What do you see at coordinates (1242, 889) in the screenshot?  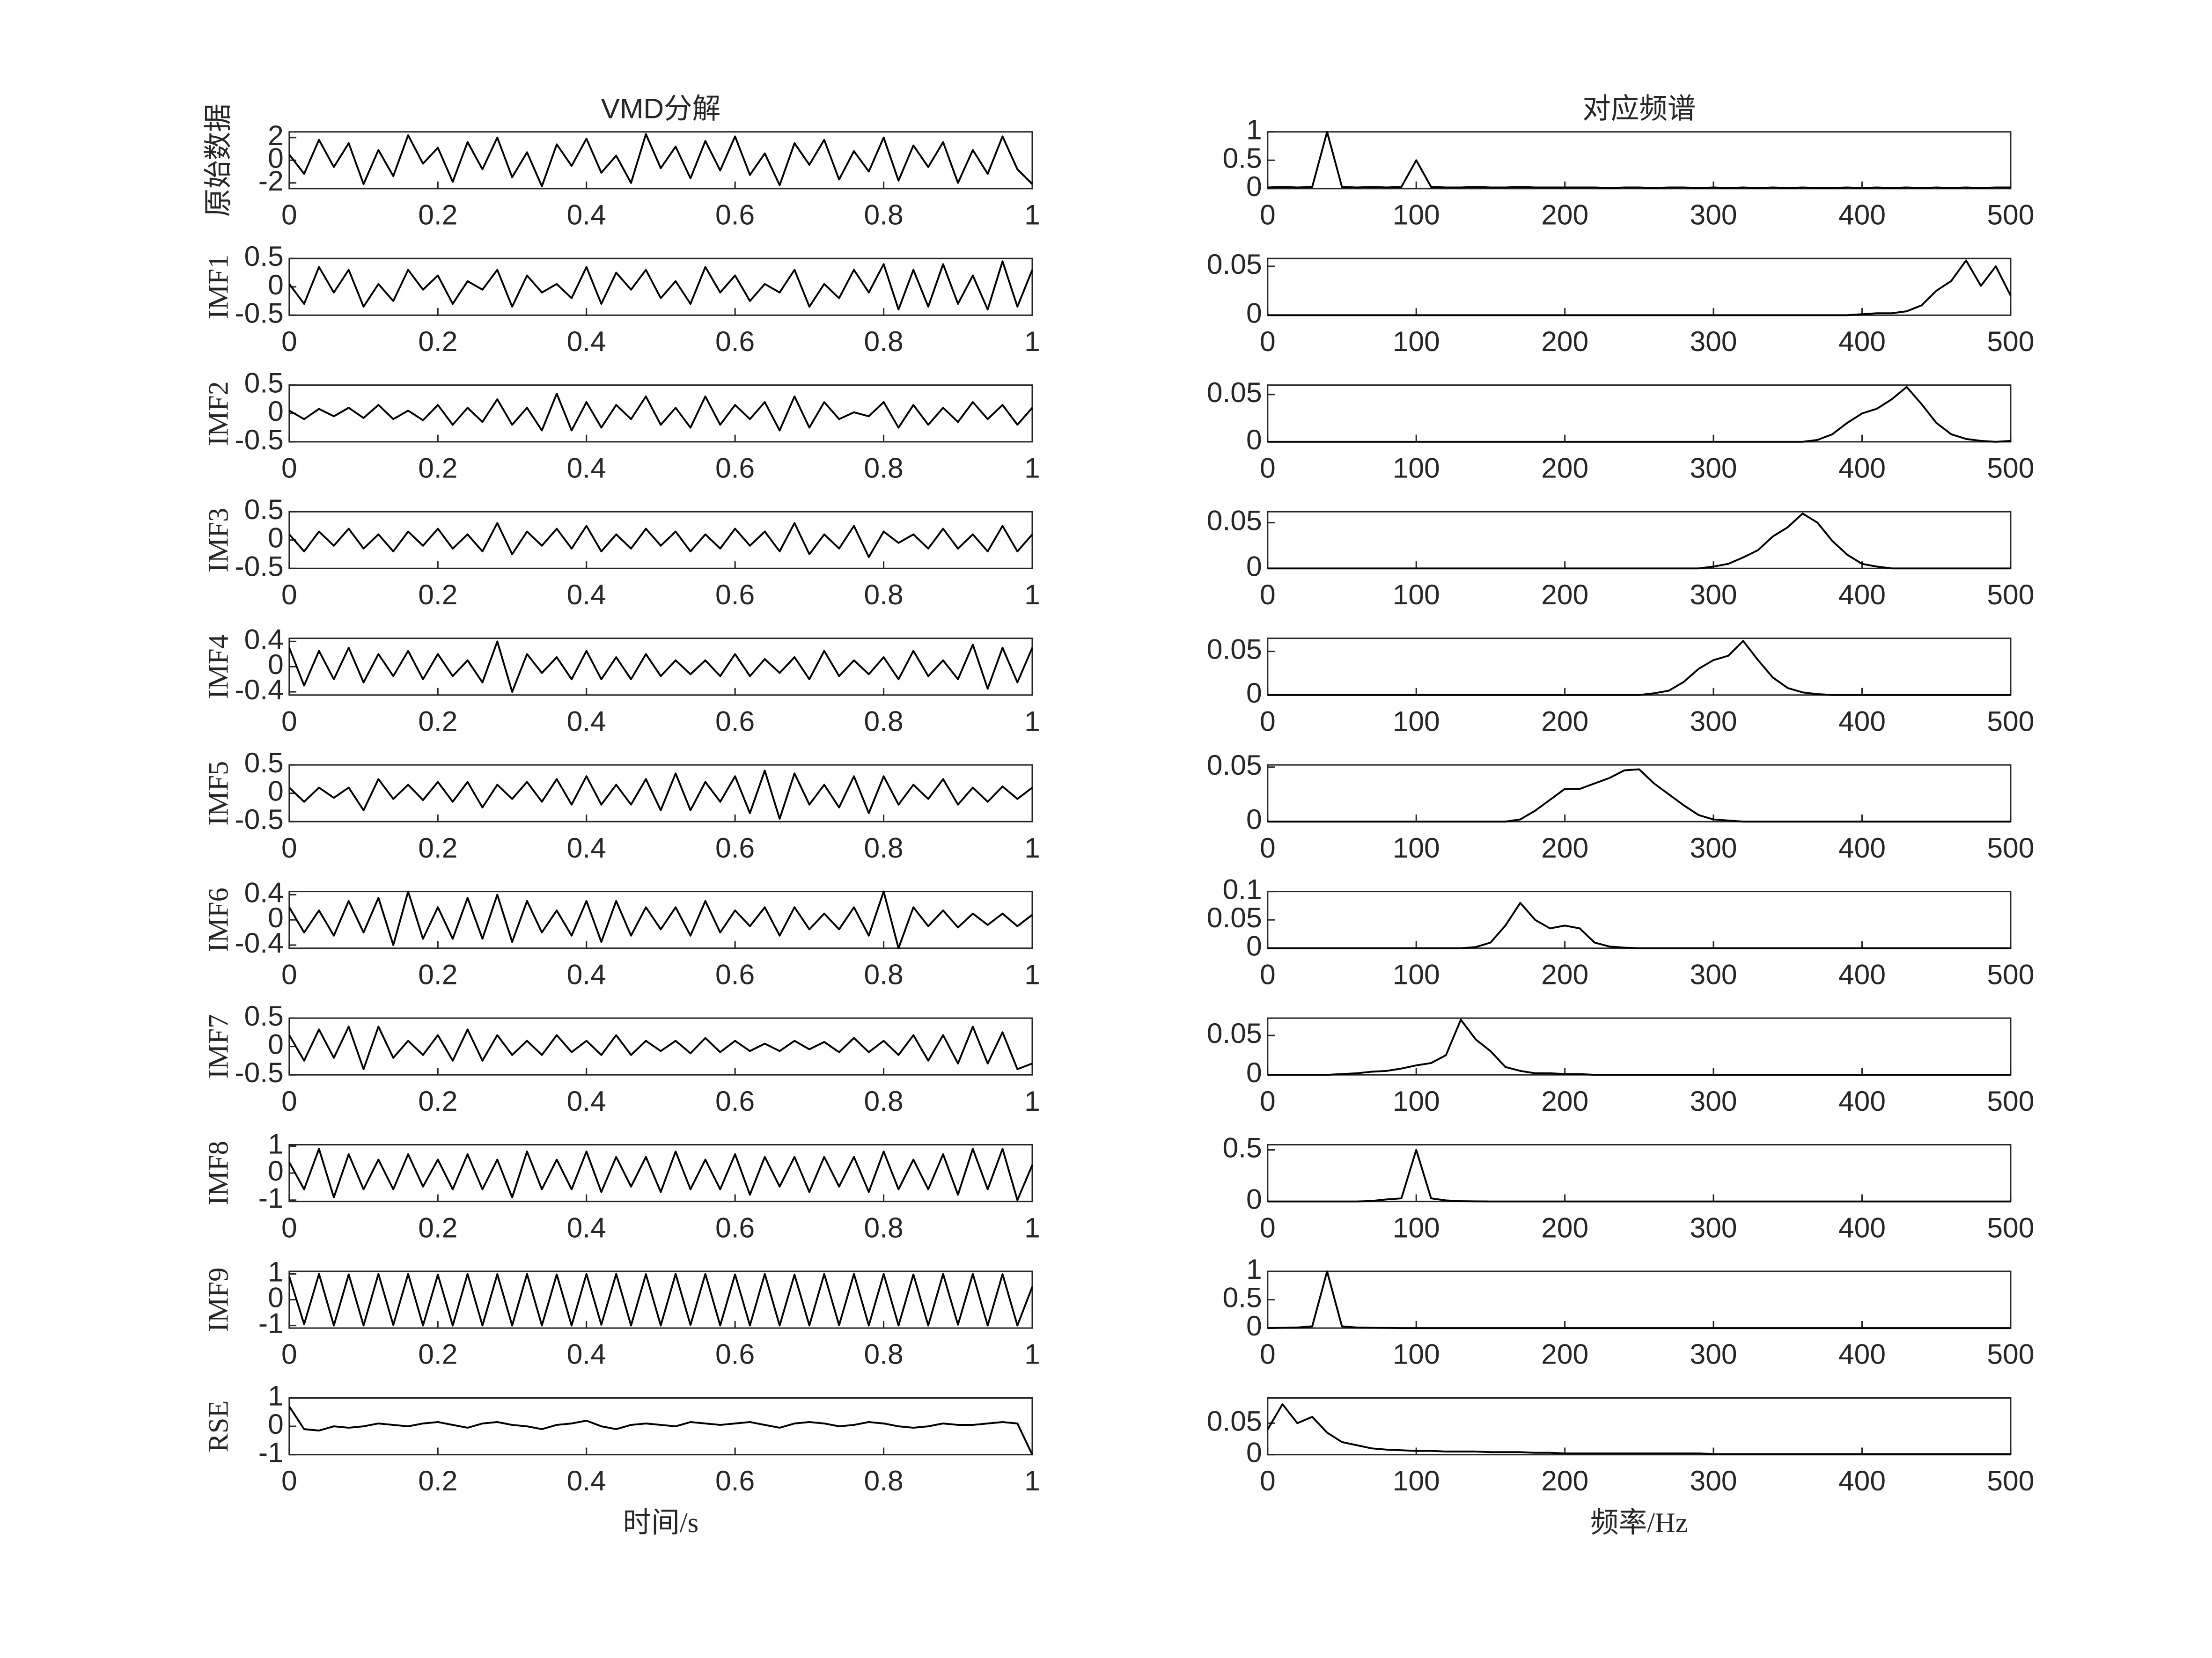 I see `y-tick-label: 0.1` at bounding box center [1242, 889].